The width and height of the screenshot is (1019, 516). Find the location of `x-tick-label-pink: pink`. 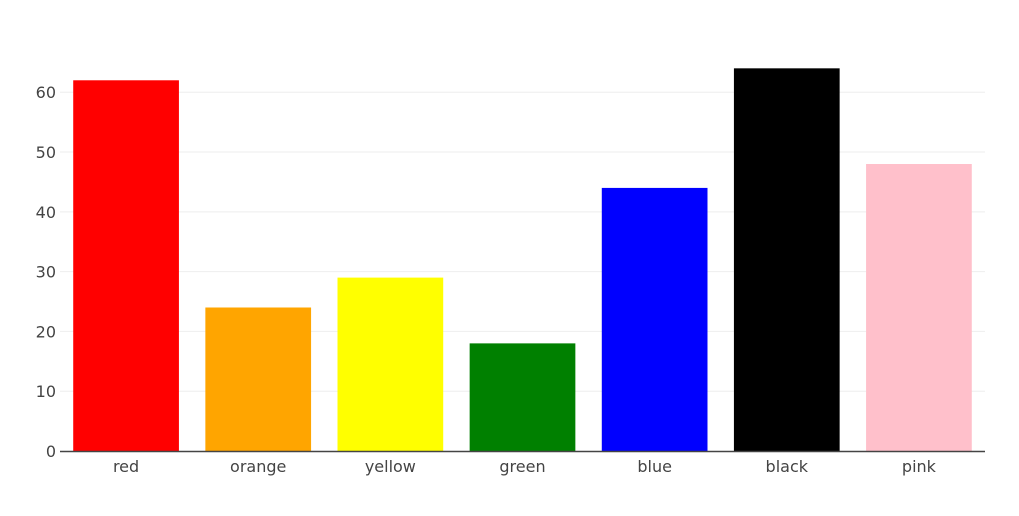

x-tick-label-pink: pink is located at coordinates (919, 466).